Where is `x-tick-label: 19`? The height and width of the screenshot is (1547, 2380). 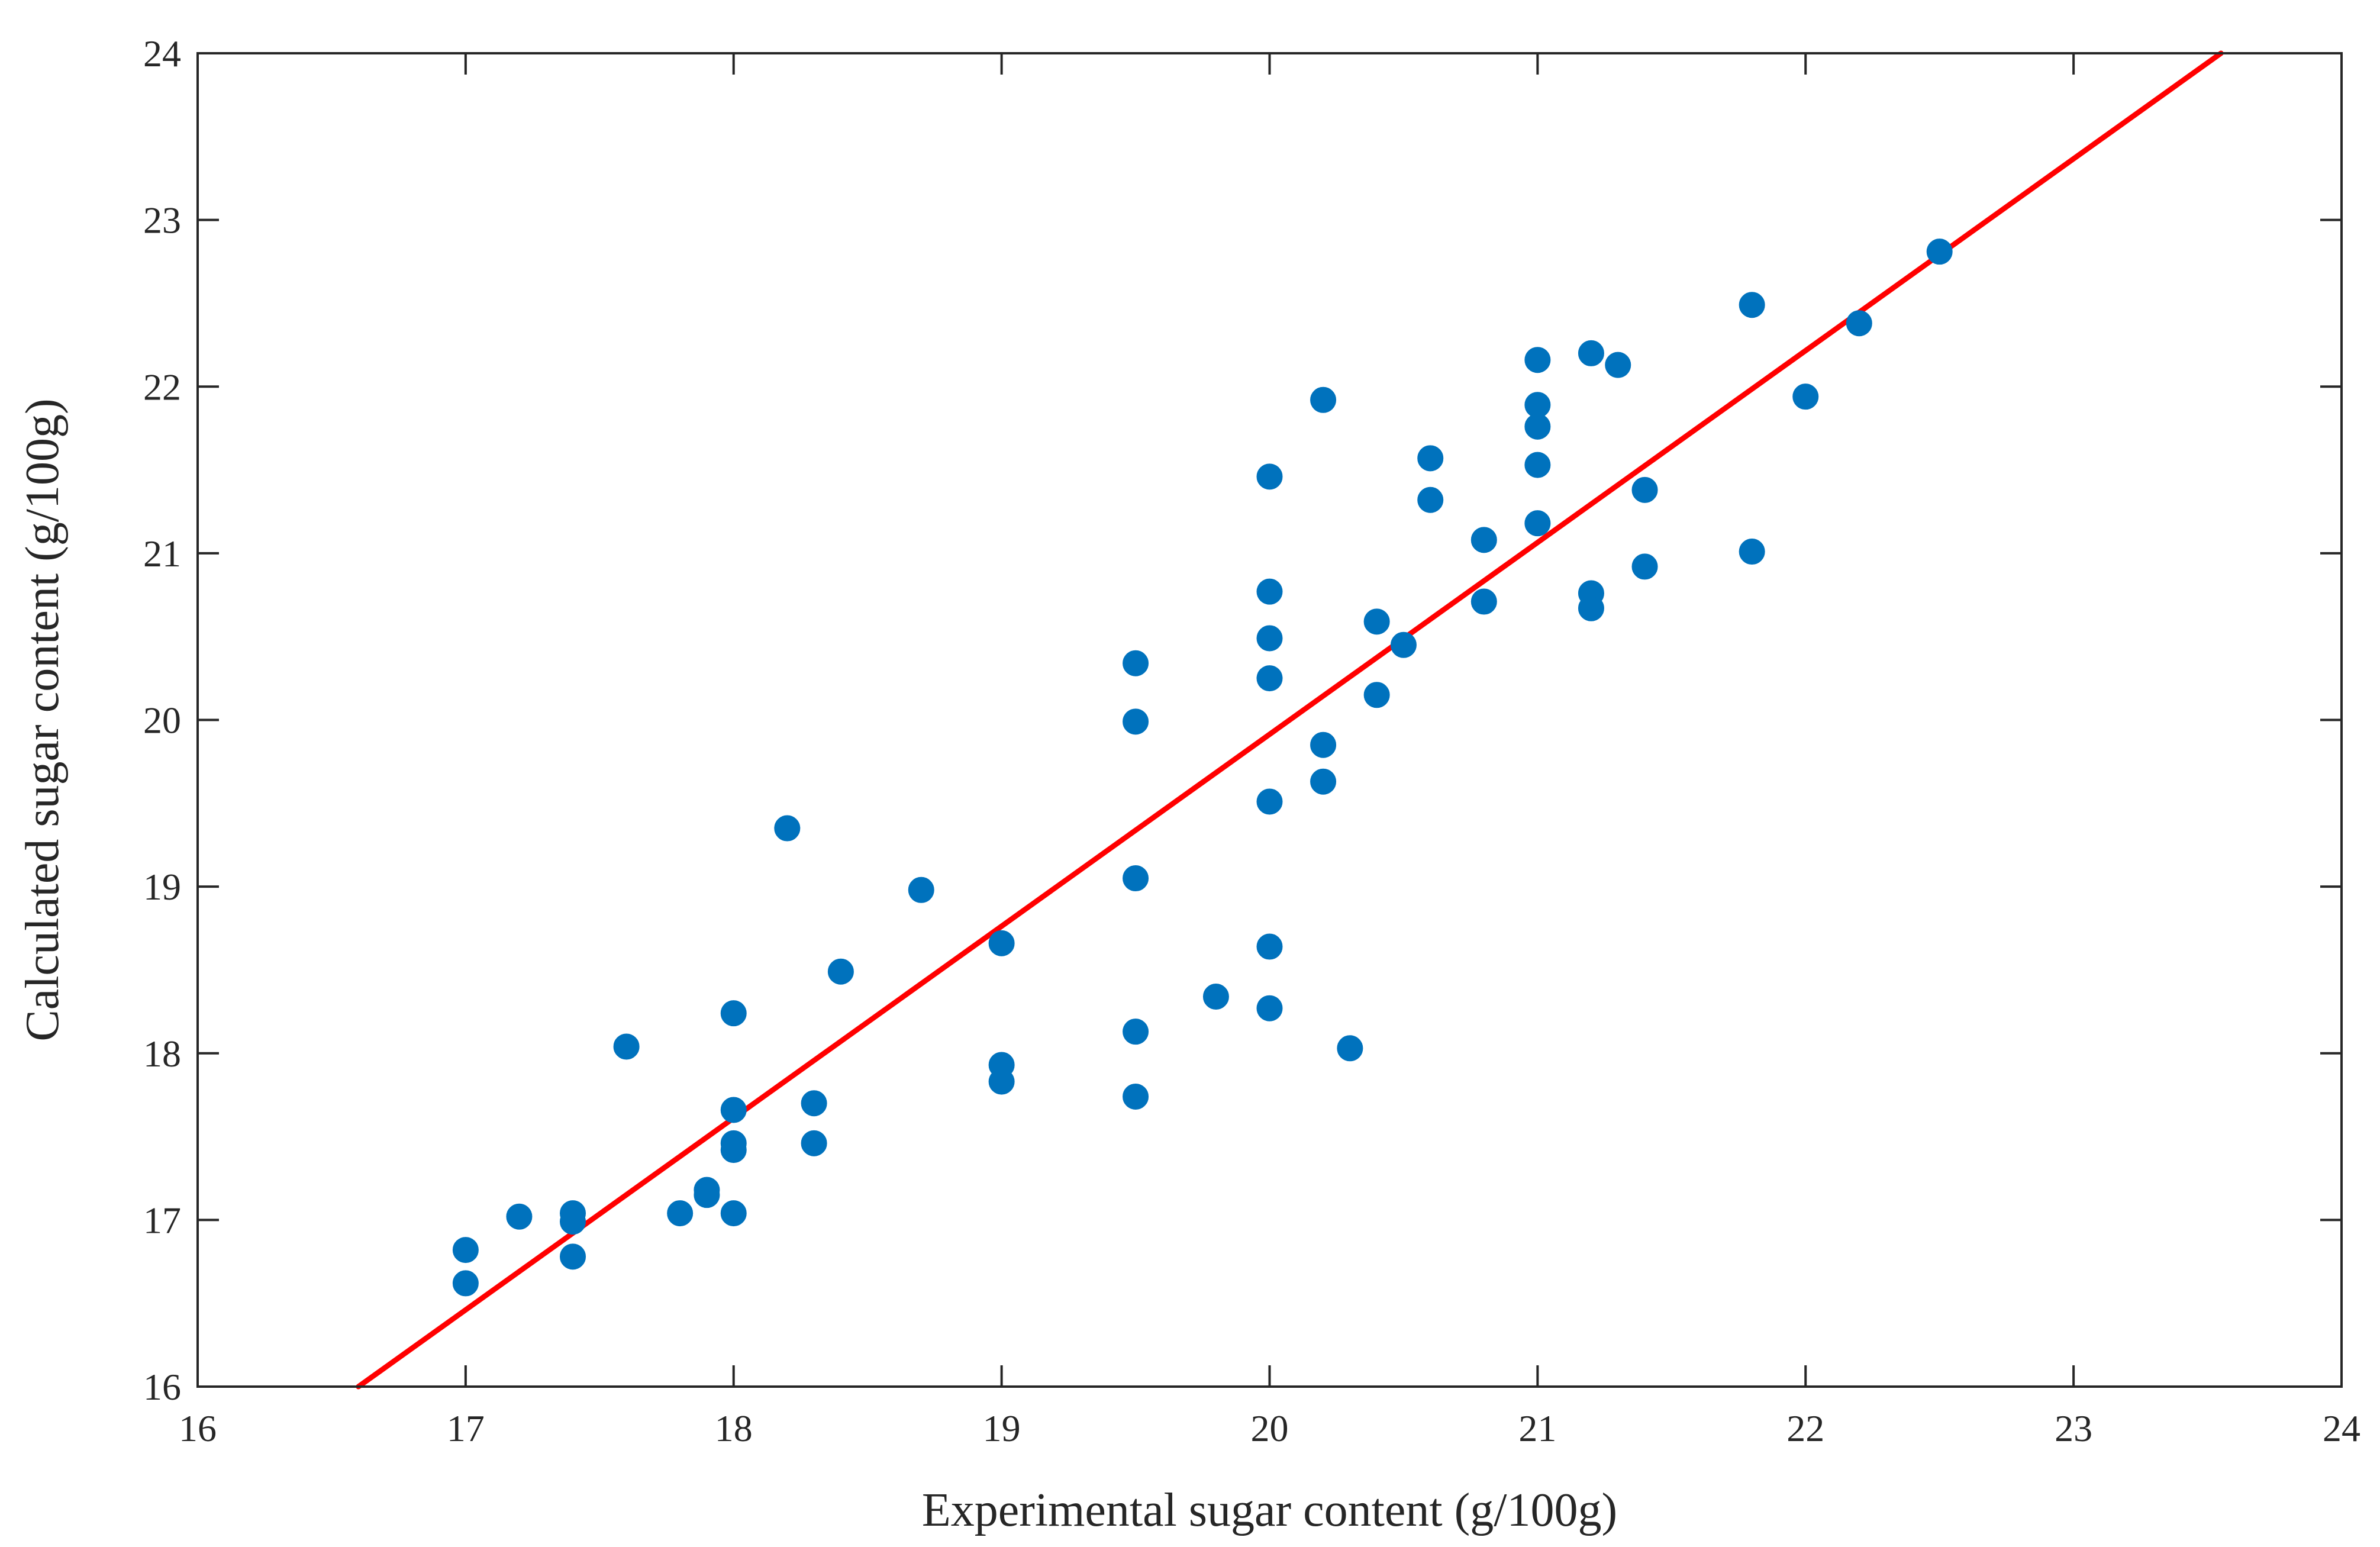 x-tick-label: 19 is located at coordinates (1002, 1428).